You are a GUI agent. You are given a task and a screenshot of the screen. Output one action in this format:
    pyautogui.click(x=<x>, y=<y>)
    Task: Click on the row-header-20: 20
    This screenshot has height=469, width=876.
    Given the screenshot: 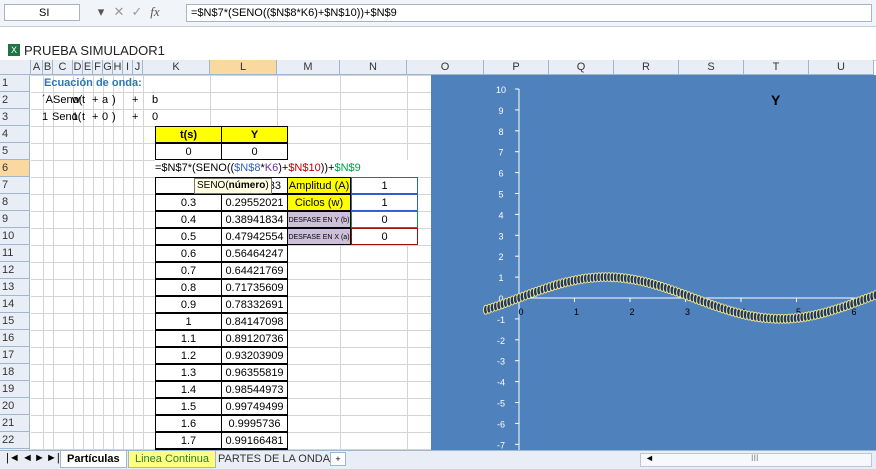 What is the action you would take?
    pyautogui.click(x=15, y=406)
    